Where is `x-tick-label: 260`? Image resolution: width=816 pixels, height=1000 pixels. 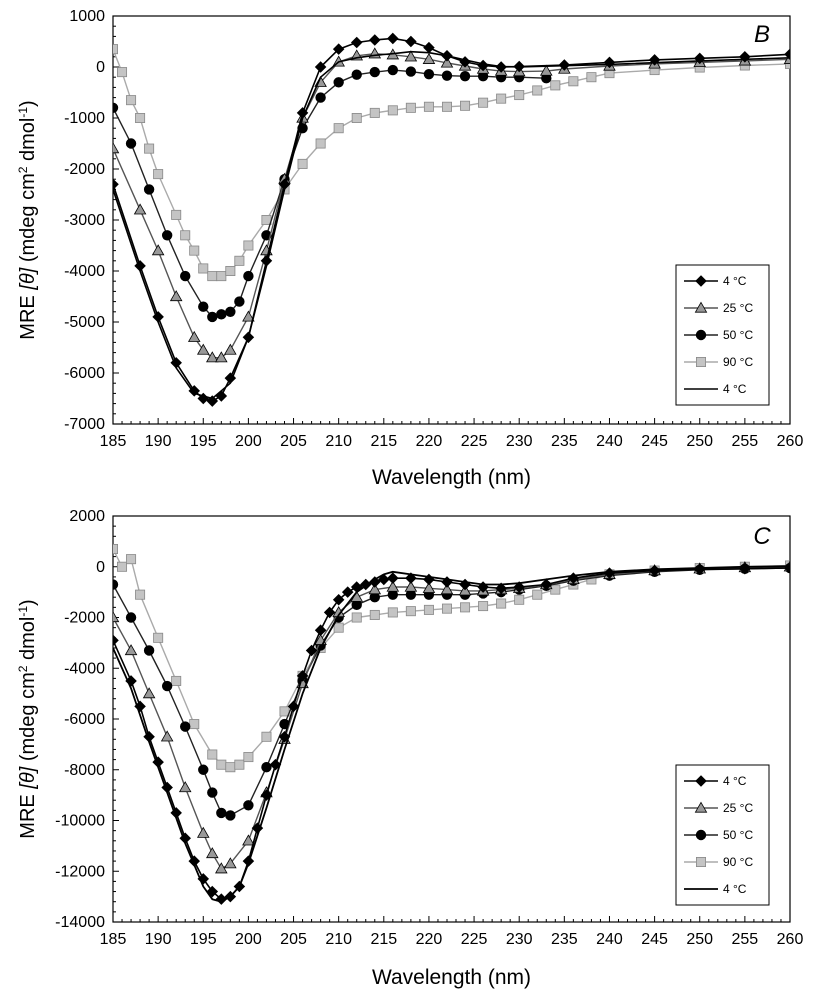 x-tick-label: 260 is located at coordinates (790, 441).